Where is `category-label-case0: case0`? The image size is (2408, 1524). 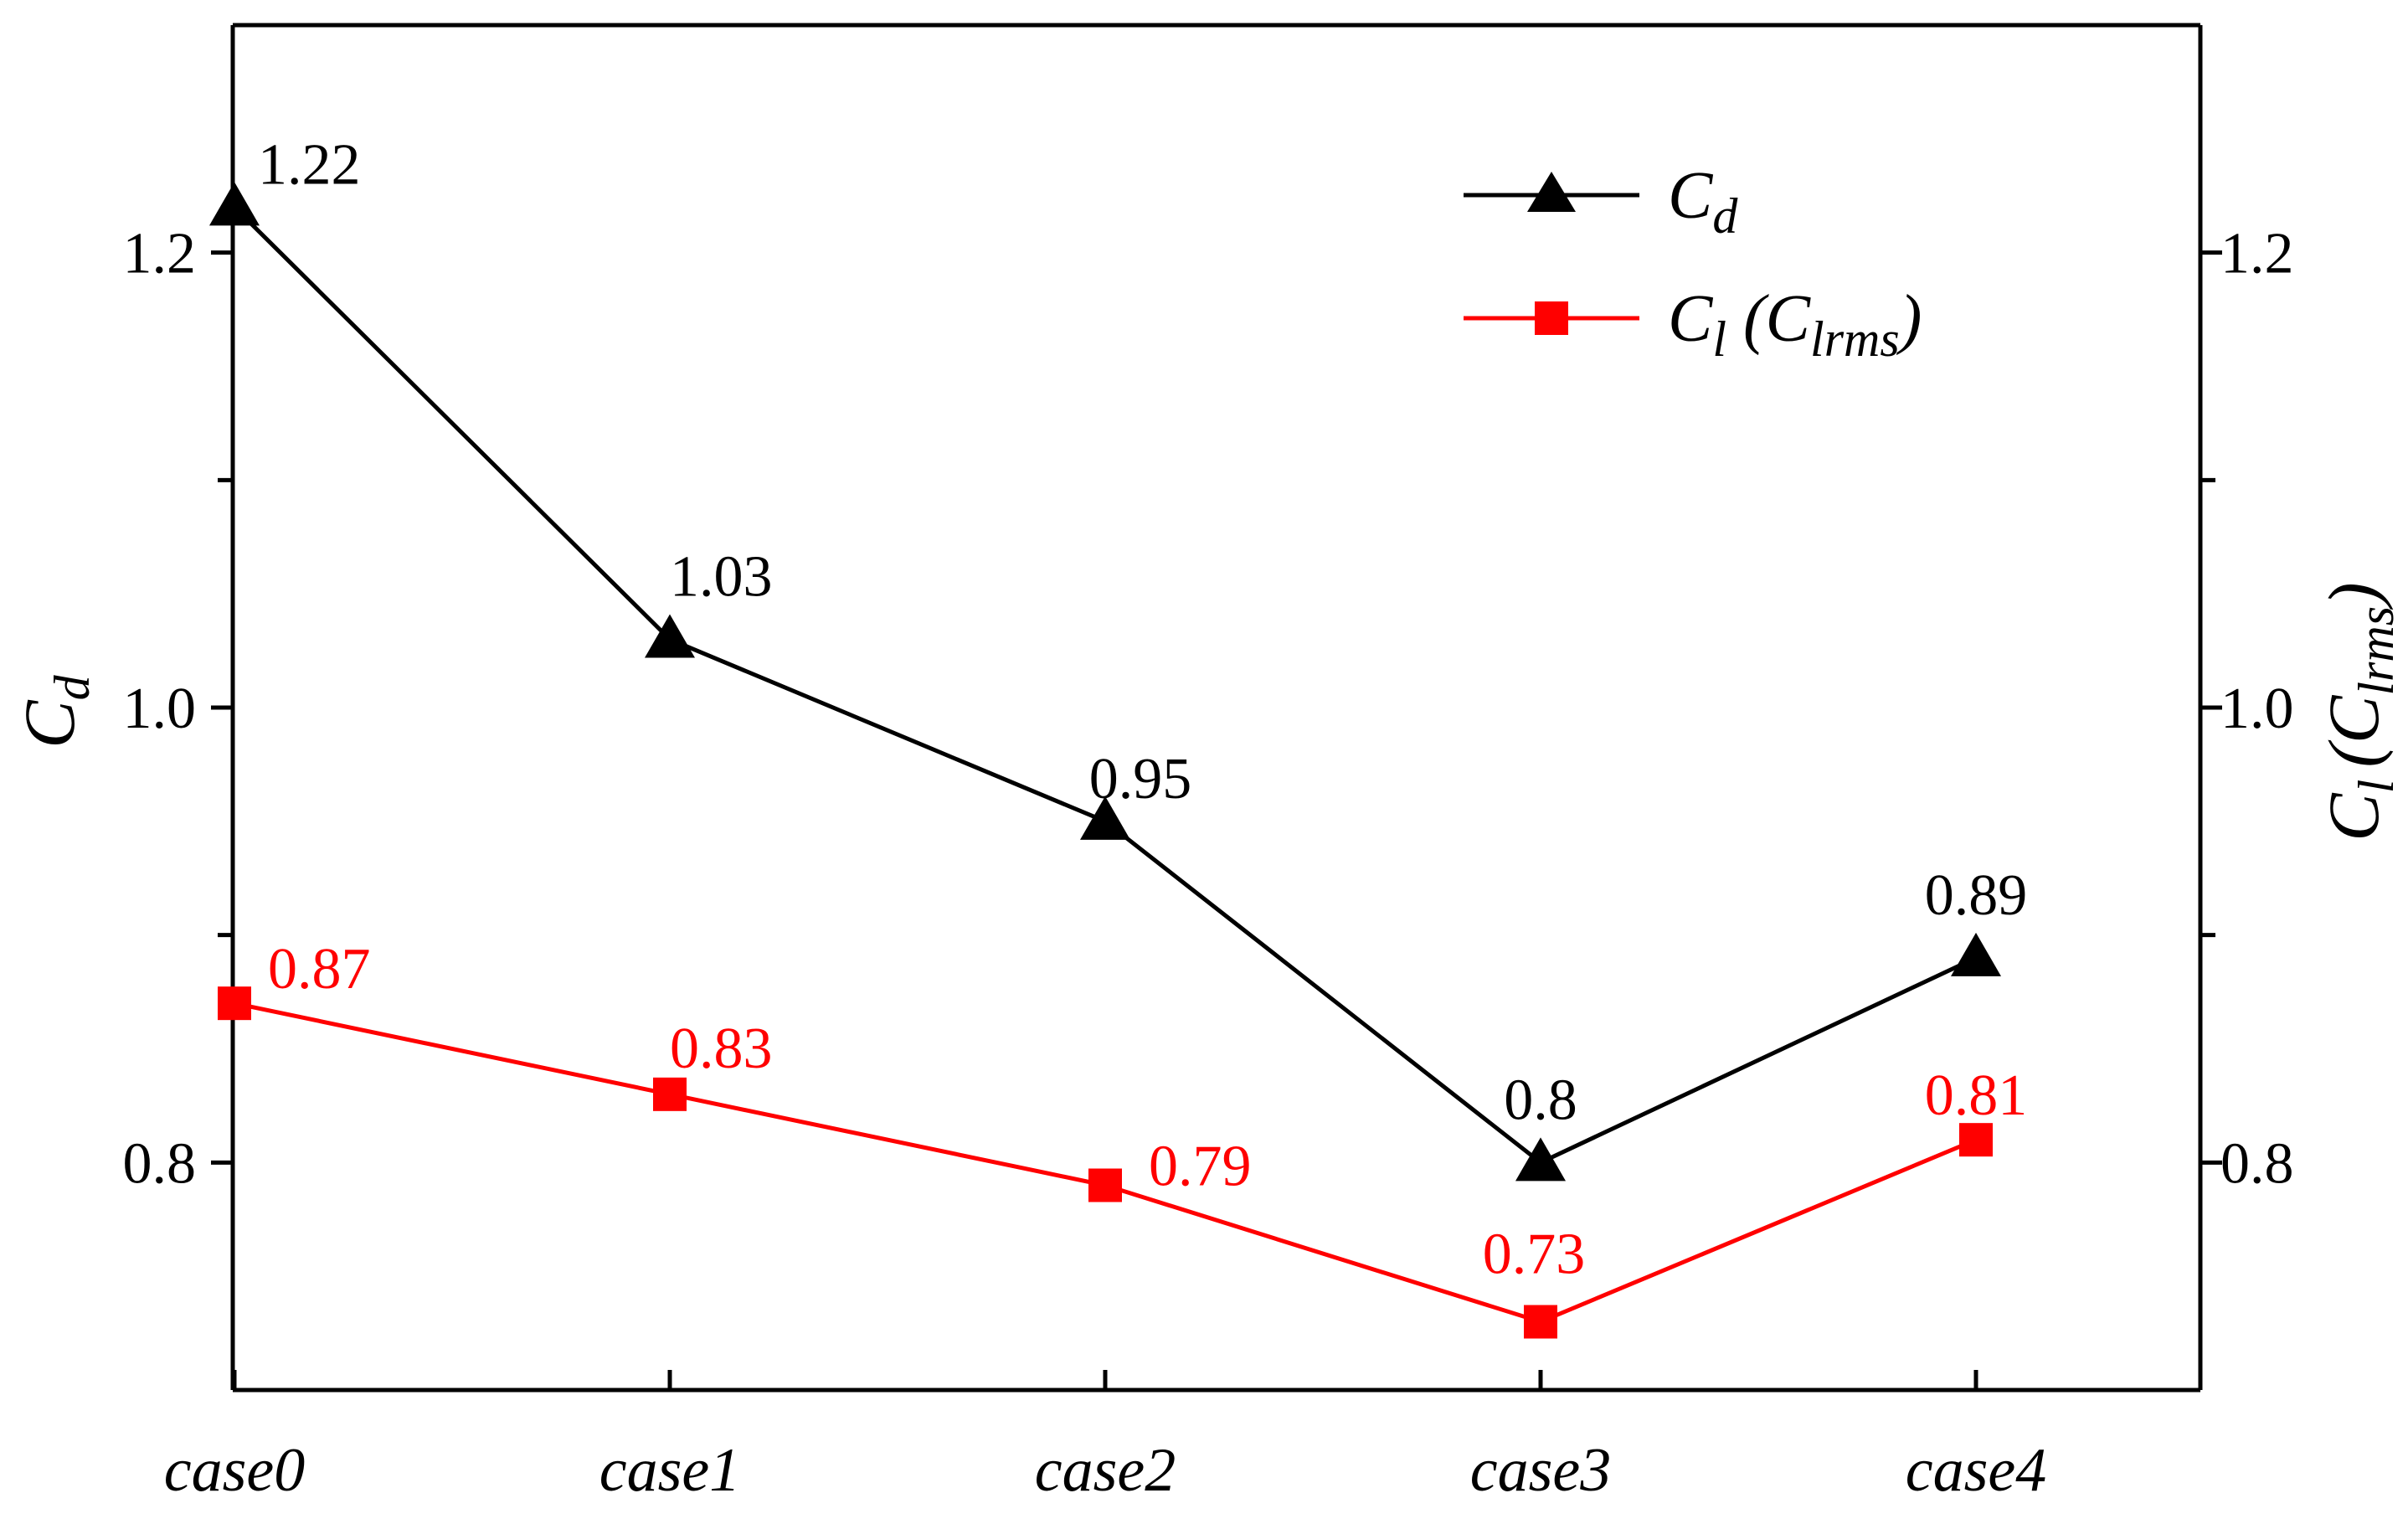 category-label-case0: case0 is located at coordinates (235, 1471).